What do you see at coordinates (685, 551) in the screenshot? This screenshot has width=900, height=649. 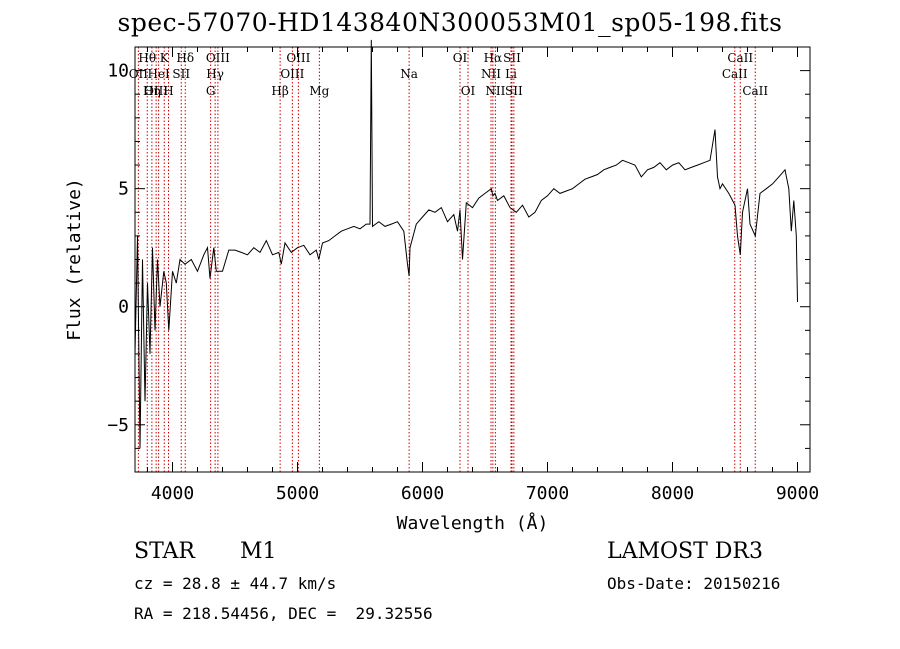 I see `survey-name: LAMOST DR3` at bounding box center [685, 551].